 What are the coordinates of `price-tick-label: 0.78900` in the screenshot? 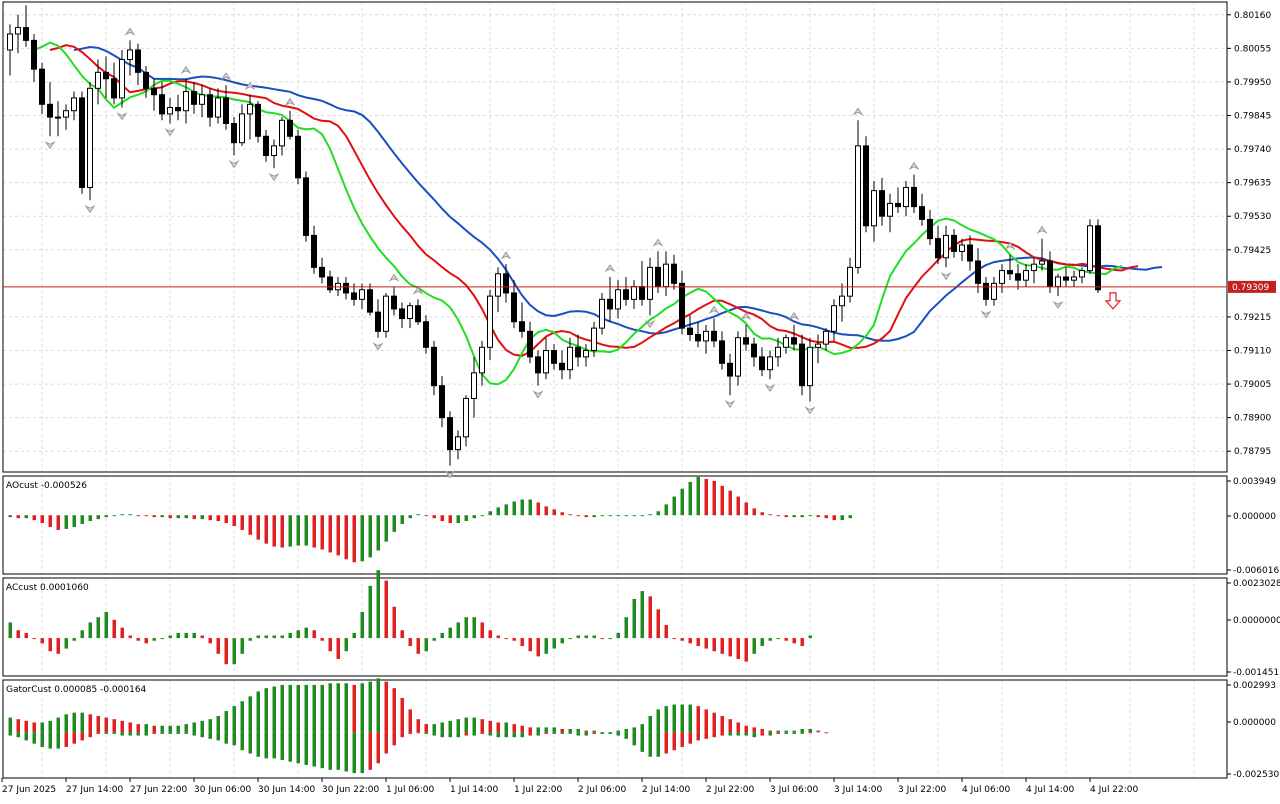 It's located at (1252, 419).